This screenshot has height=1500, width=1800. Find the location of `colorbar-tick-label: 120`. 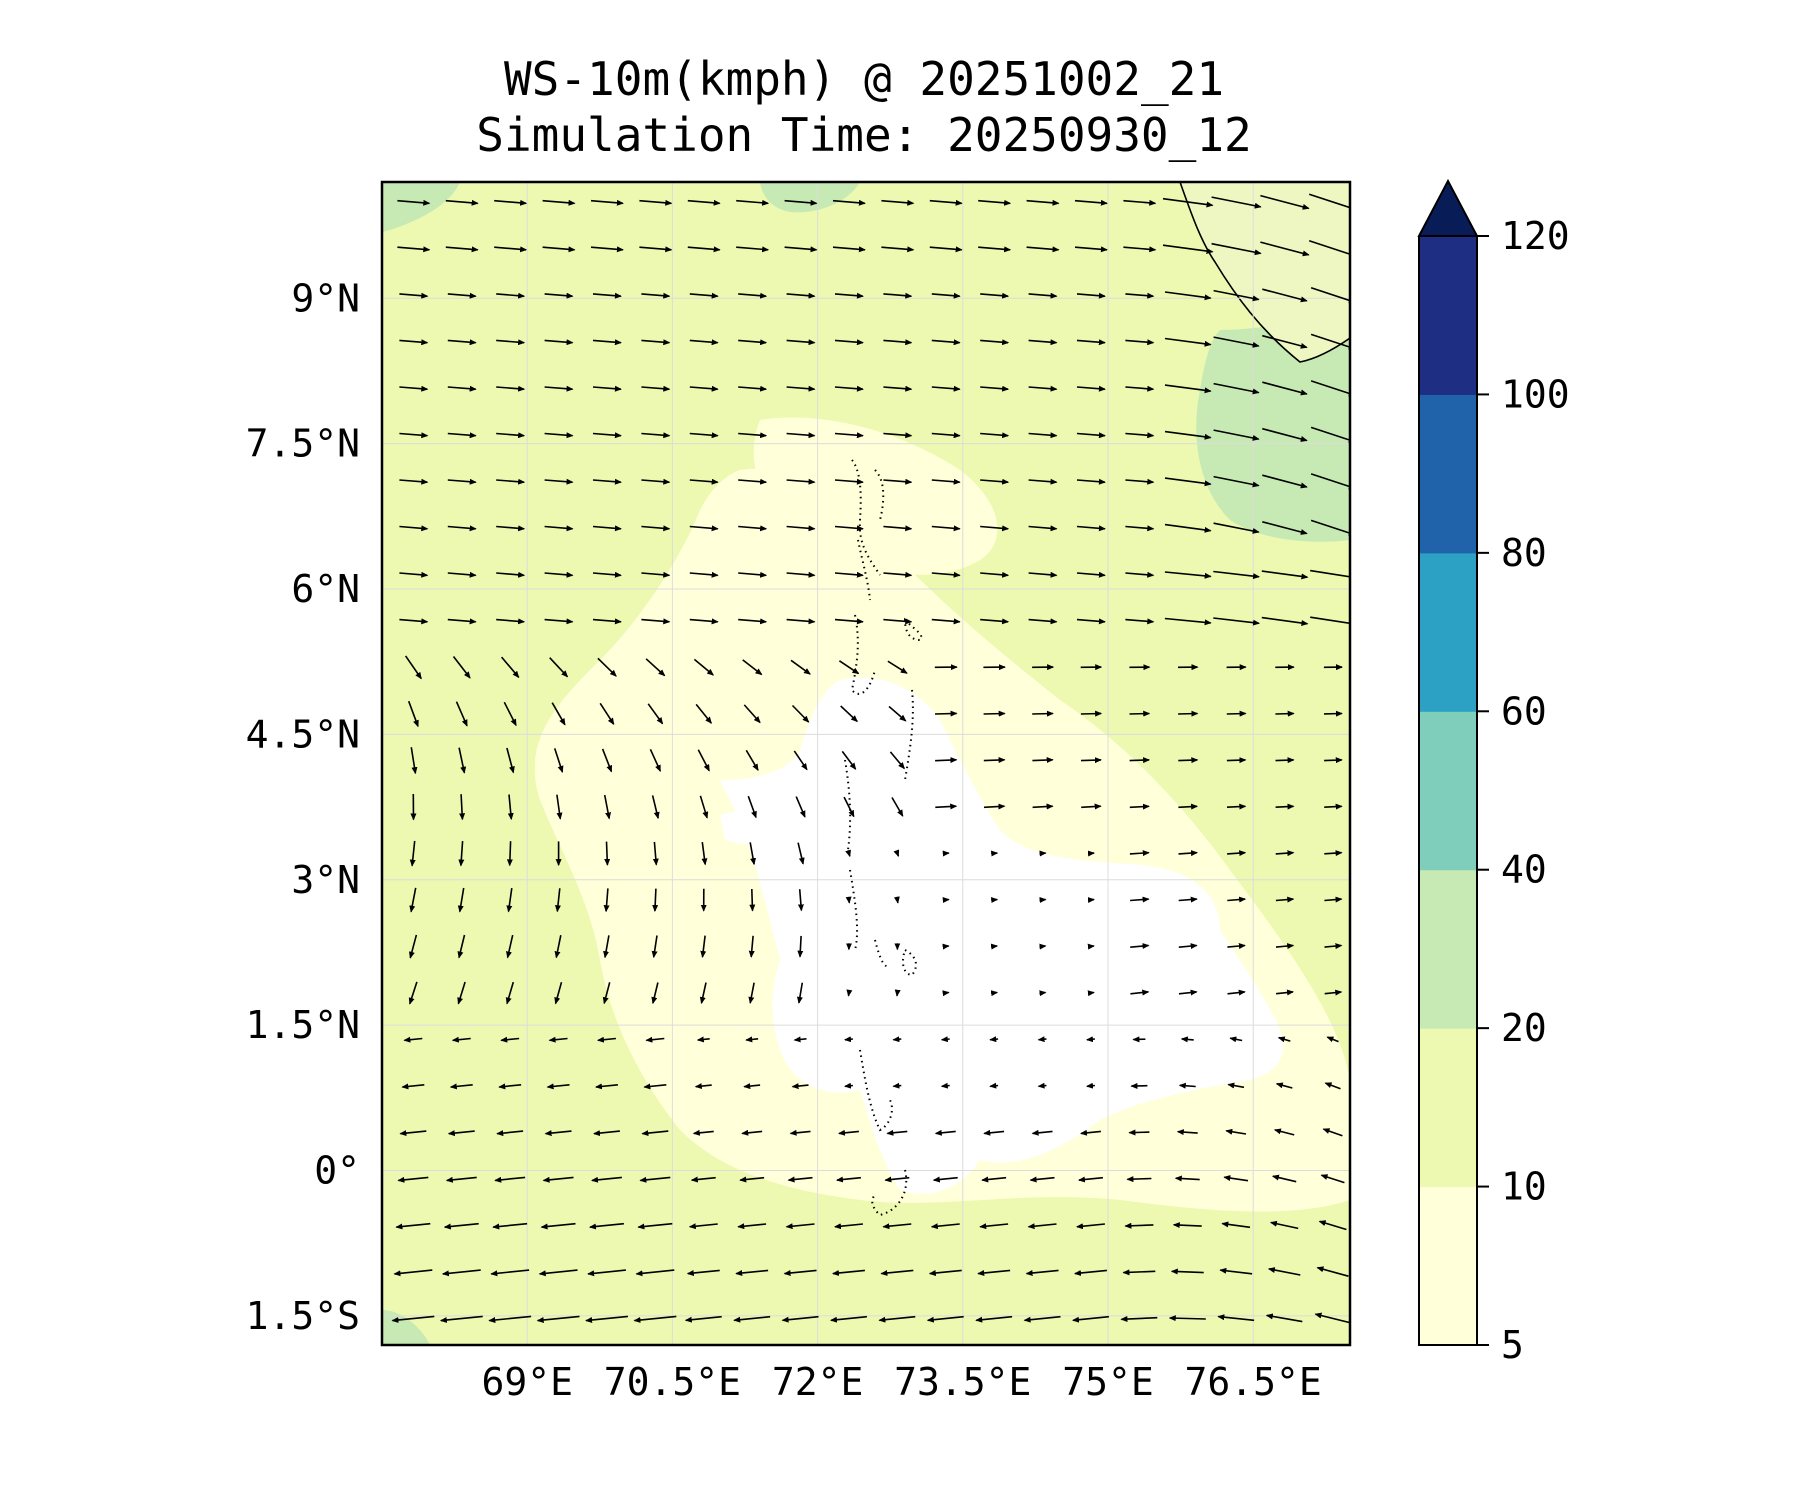

colorbar-tick-label: 120 is located at coordinates (1535, 236).